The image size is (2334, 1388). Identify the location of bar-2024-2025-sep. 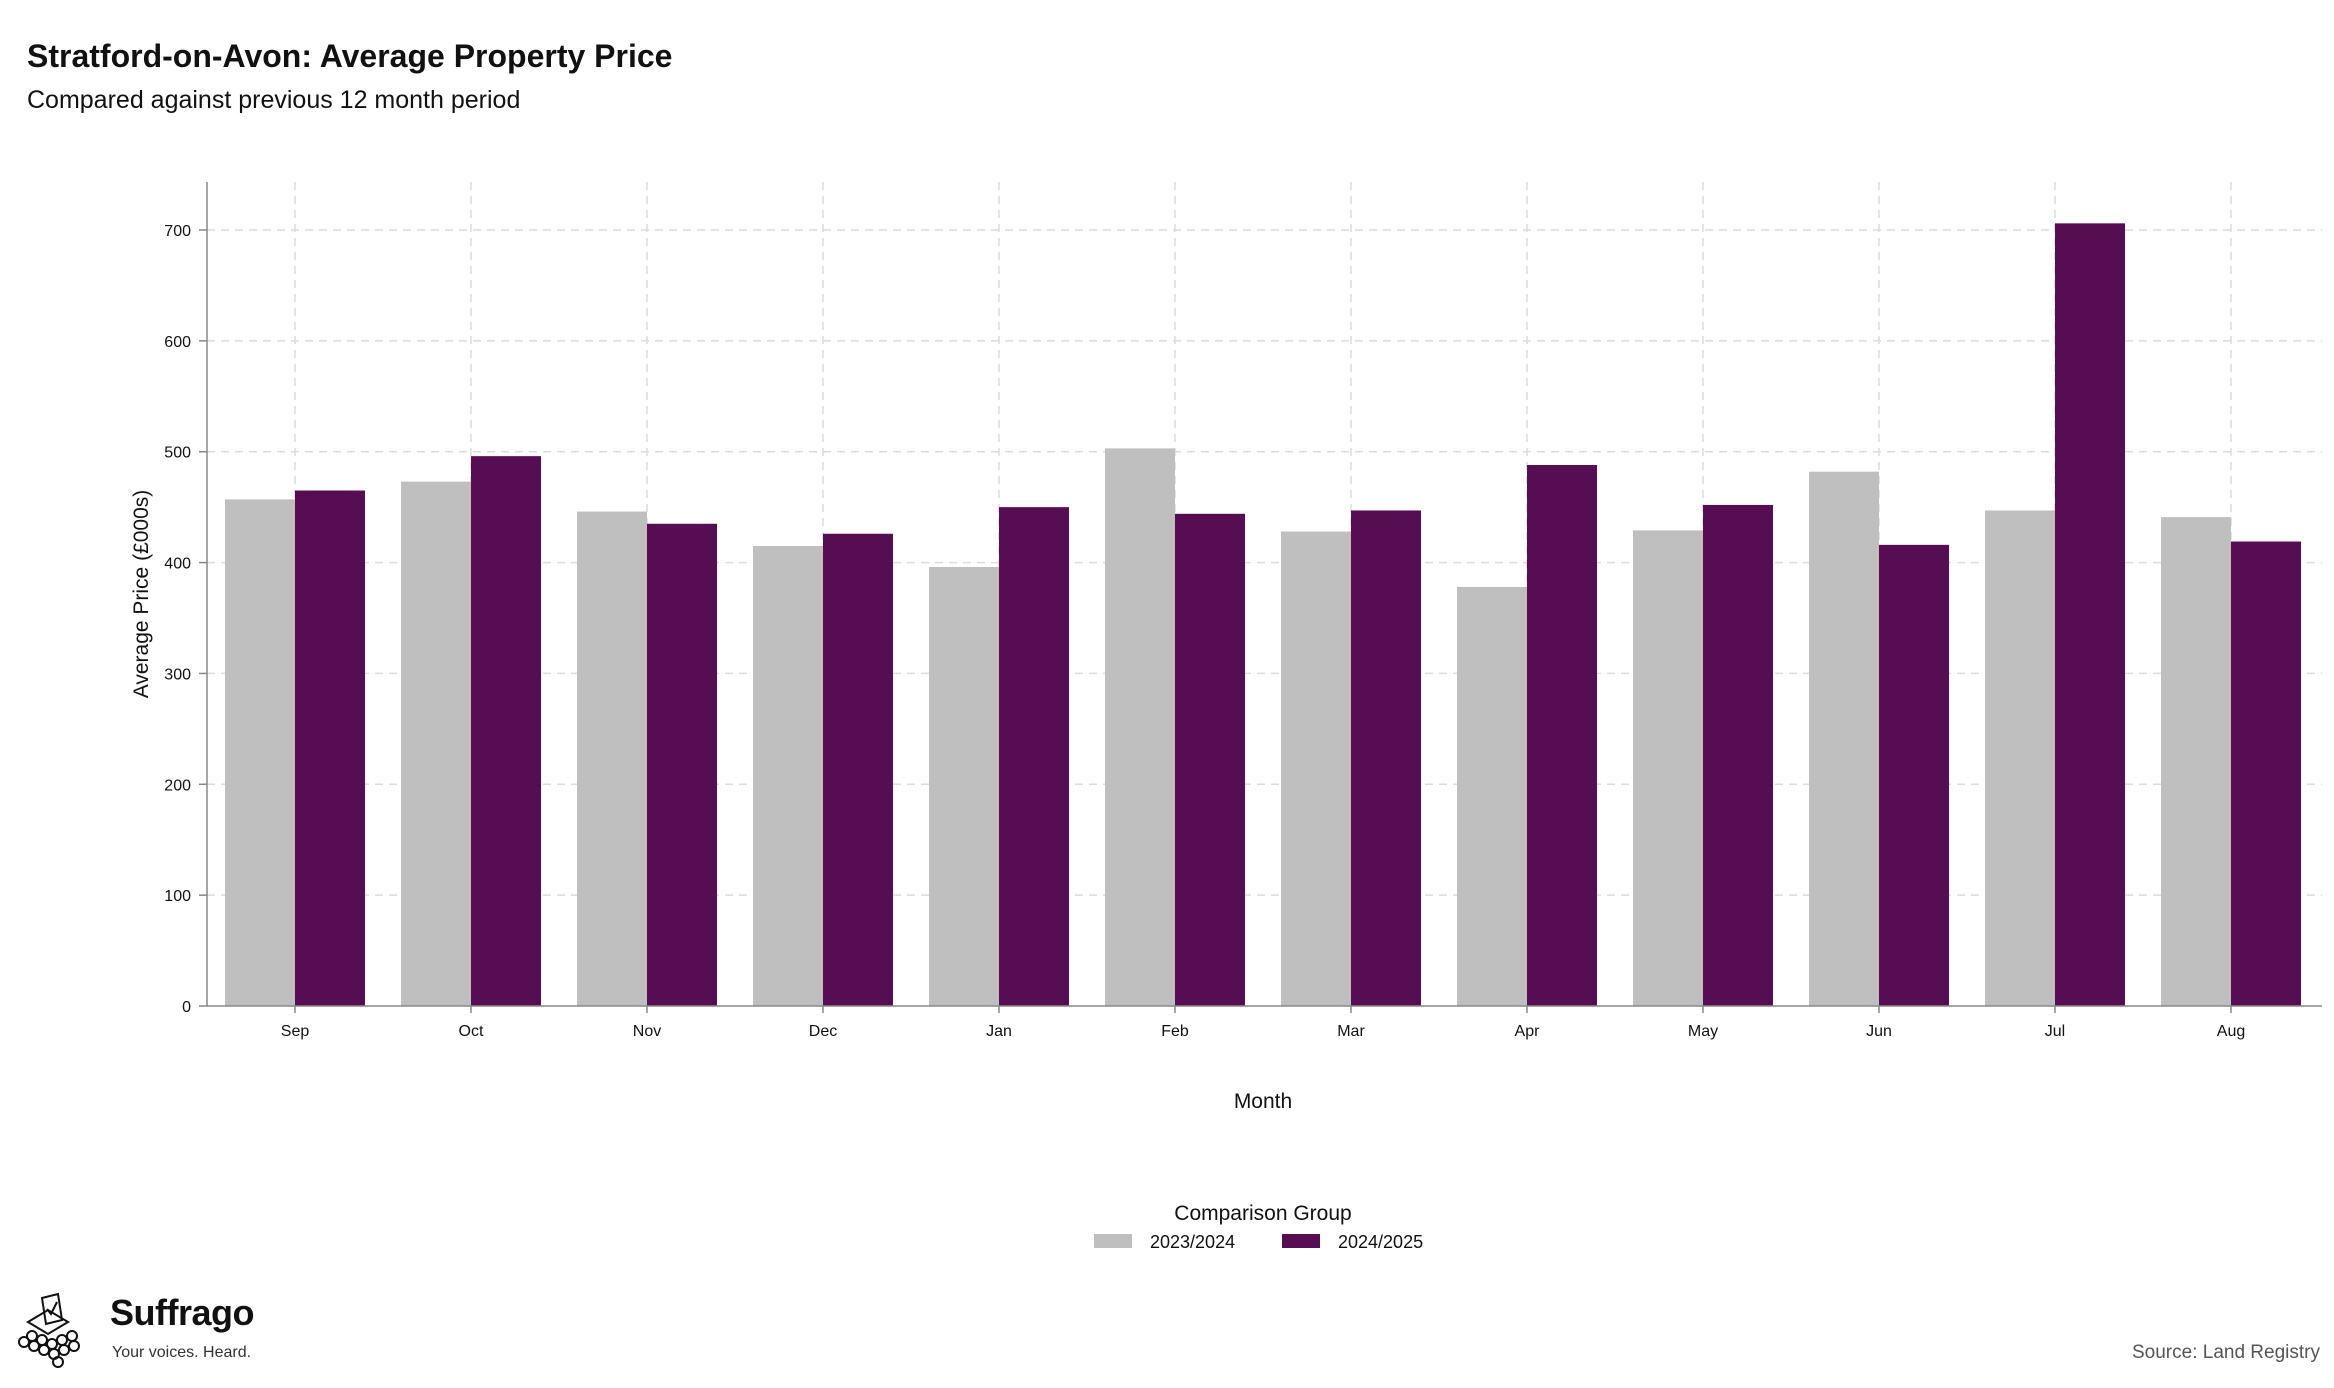
(330, 748).